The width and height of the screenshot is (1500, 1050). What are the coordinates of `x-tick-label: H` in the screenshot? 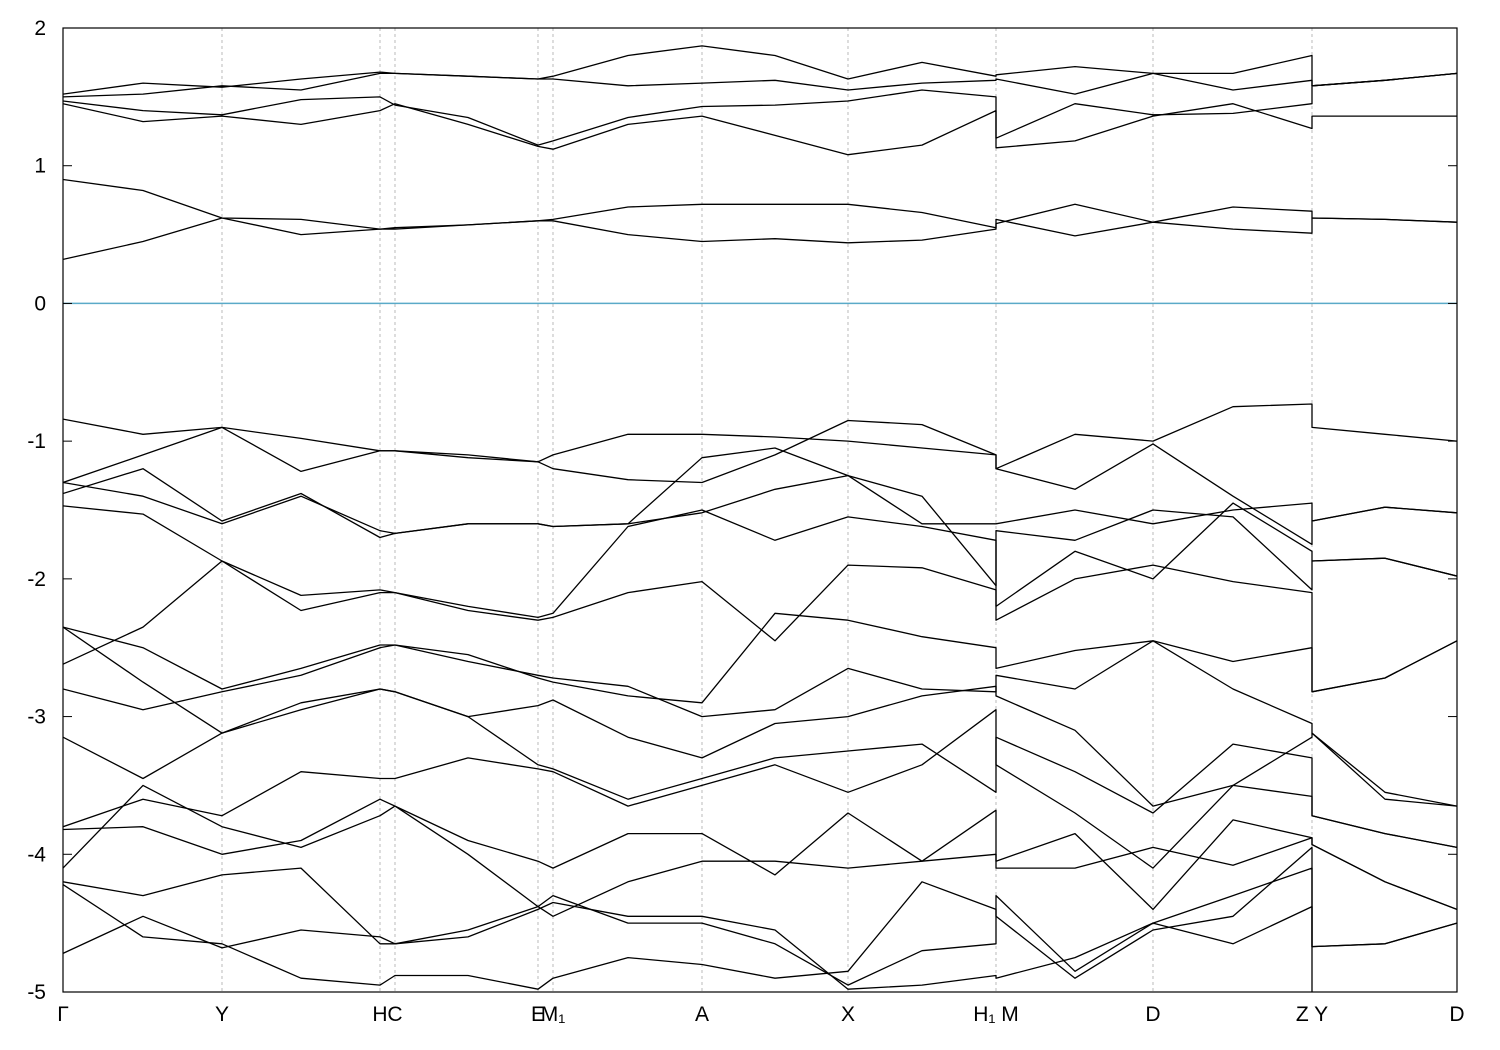 It's located at (379, 1014).